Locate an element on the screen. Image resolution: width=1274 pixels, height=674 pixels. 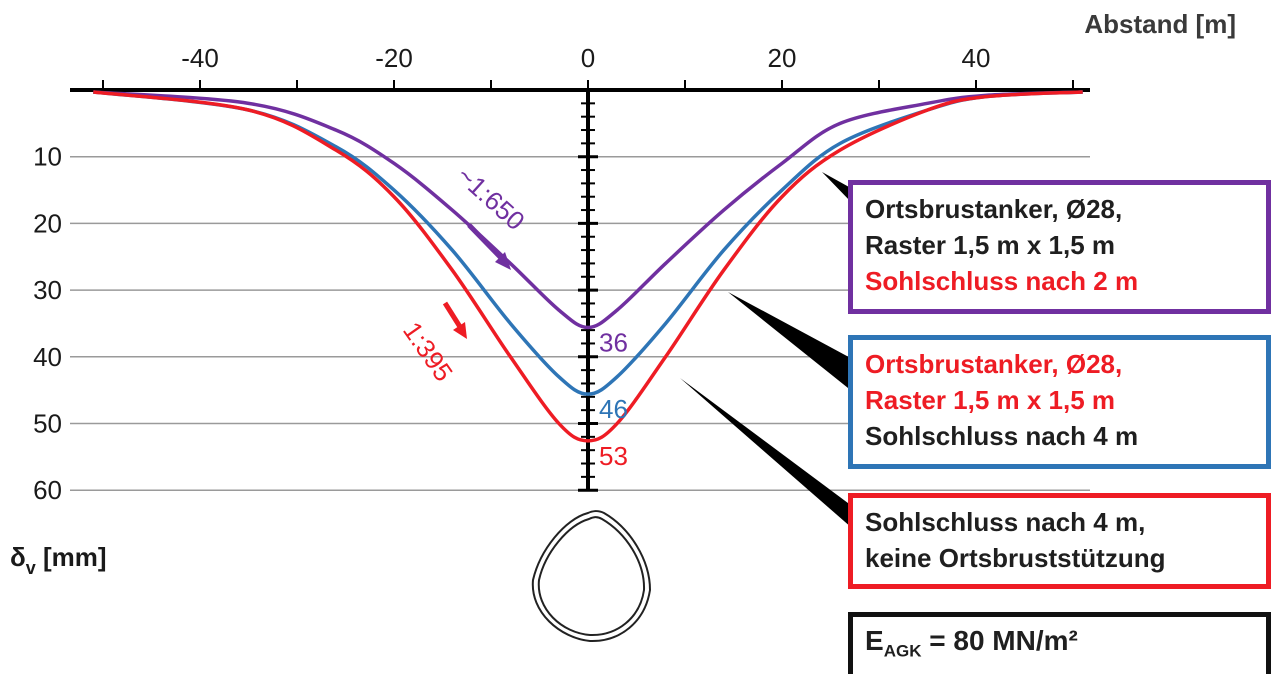
legend-box-anchor-2m-line3: Sohlschluss nach 2 m is located at coordinates (1002, 281).